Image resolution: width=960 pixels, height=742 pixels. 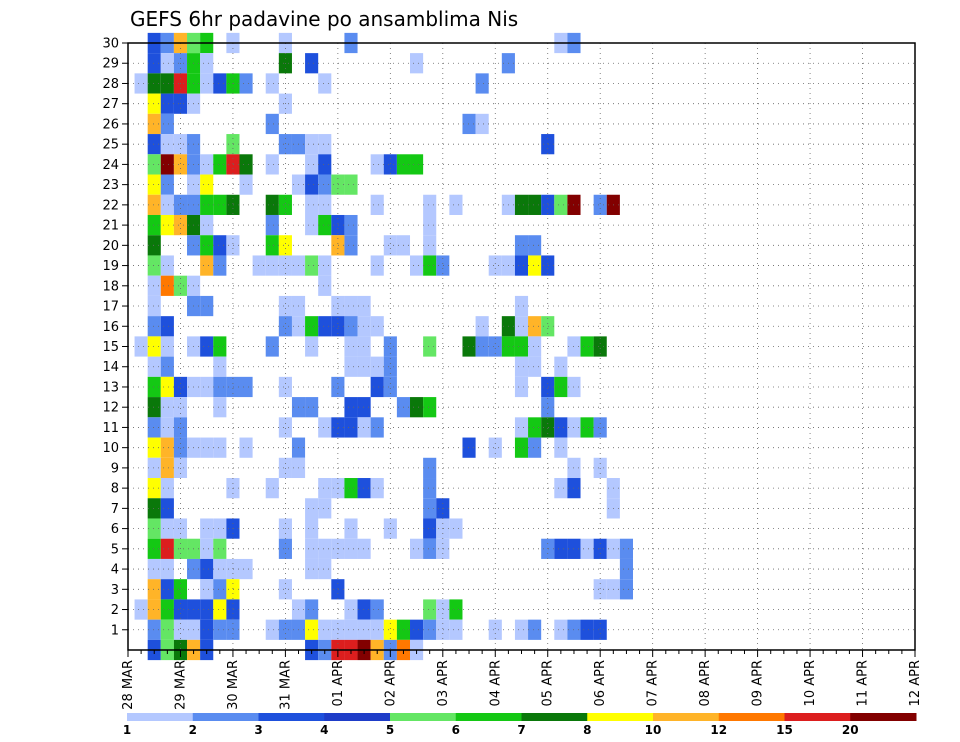 I want to click on legend-label: 4, so click(x=324, y=730).